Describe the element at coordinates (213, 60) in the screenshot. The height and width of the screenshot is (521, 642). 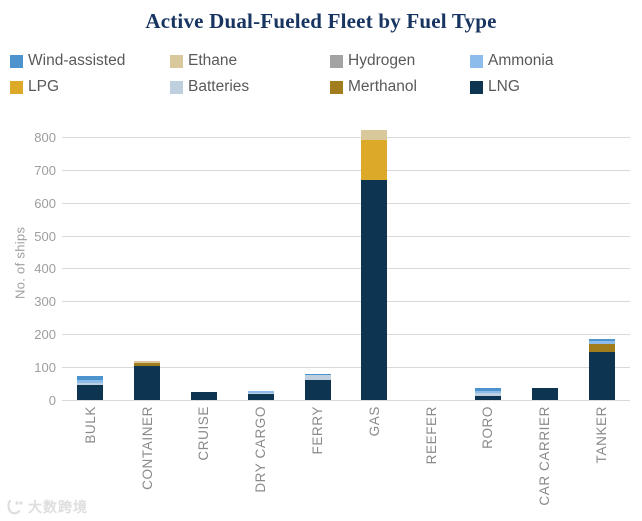
I see `legend-label: Ethane` at that location.